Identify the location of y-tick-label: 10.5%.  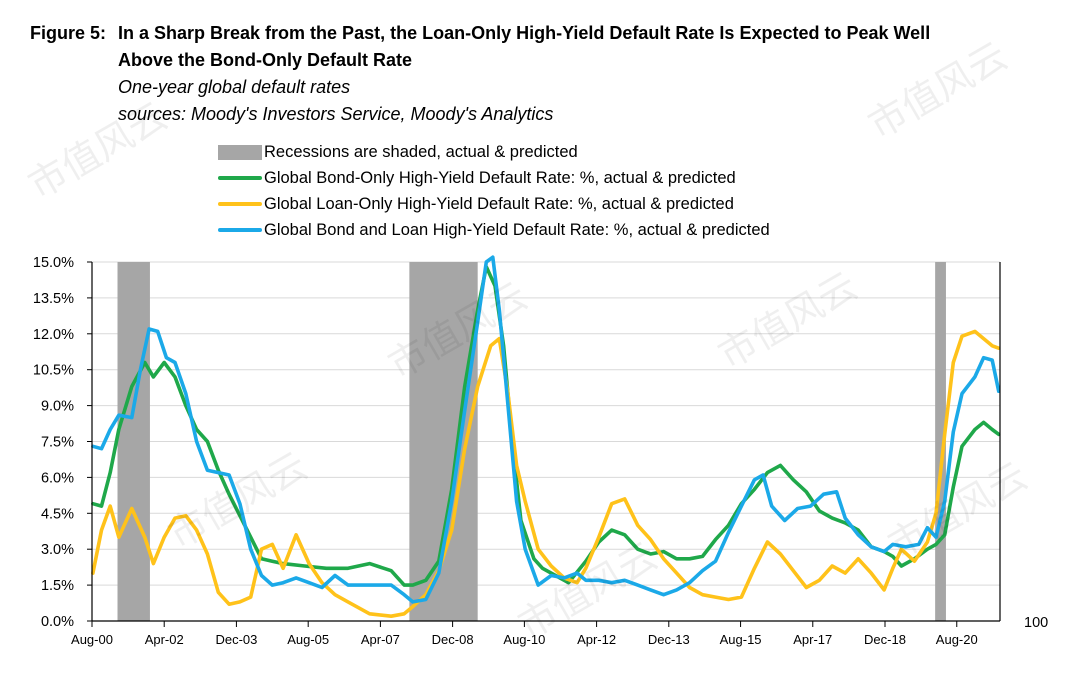
(53, 371).